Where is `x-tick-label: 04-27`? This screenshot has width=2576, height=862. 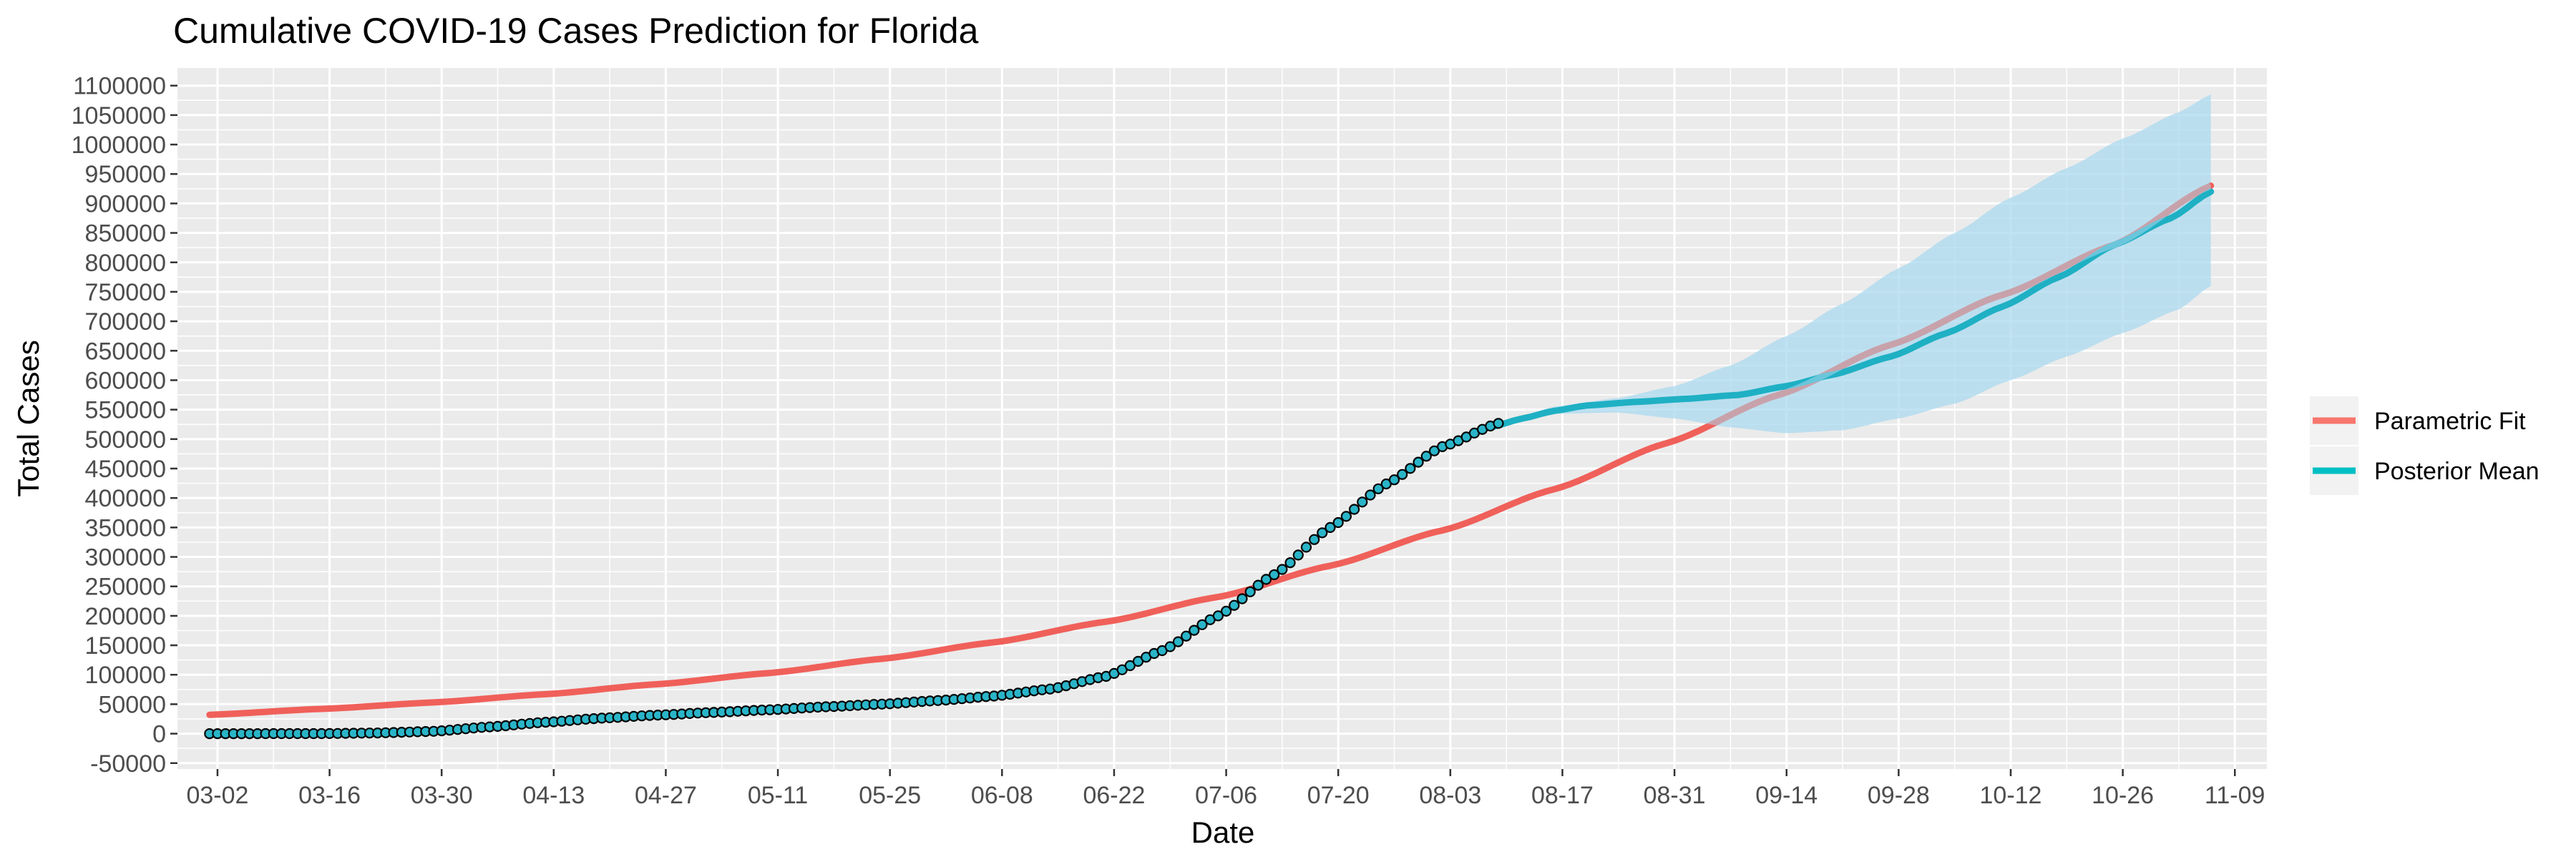
x-tick-label: 04-27 is located at coordinates (666, 796).